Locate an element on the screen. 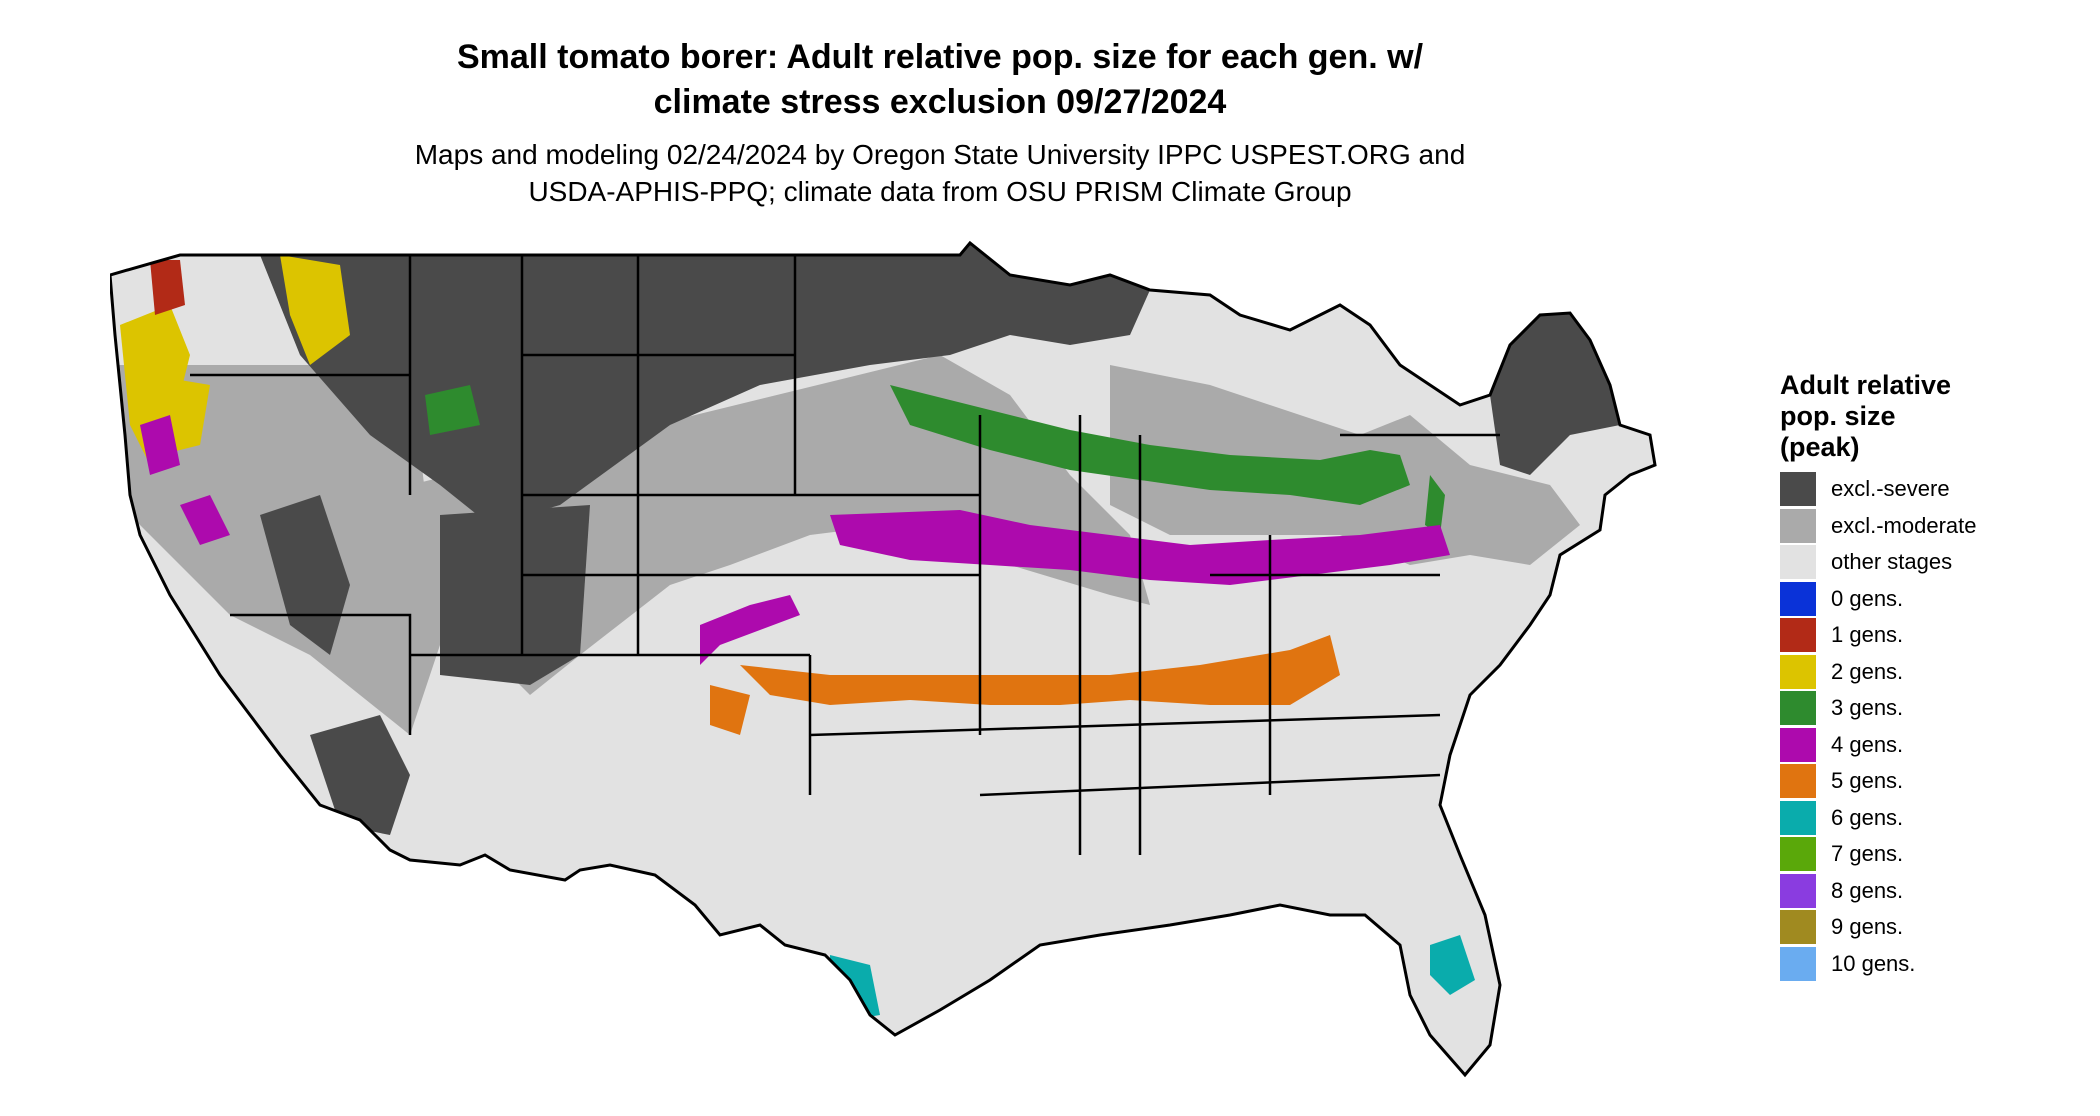 The width and height of the screenshot is (2100, 1116). legend-label: excl.-moderate is located at coordinates (1904, 525).